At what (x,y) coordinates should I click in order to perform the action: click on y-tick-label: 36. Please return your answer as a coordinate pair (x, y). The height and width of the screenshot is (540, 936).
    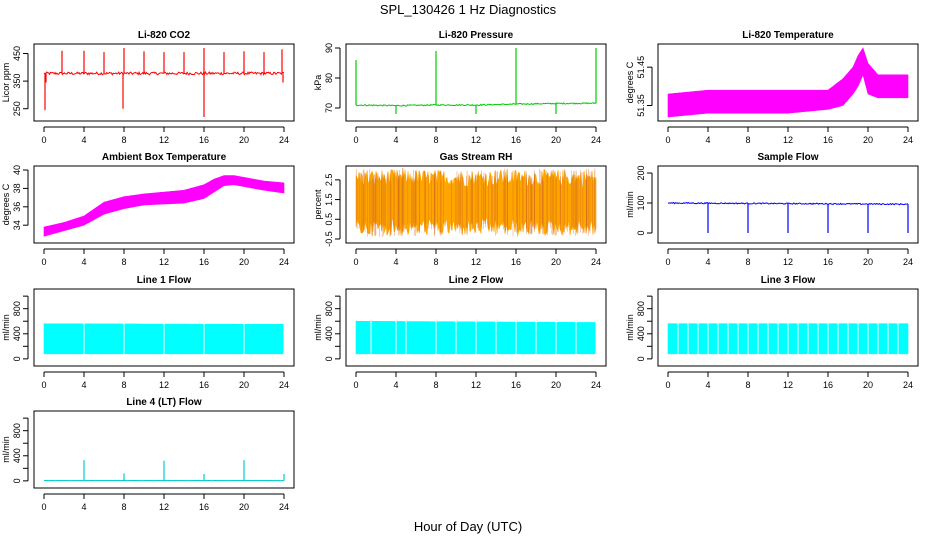
    Looking at the image, I should click on (17, 207).